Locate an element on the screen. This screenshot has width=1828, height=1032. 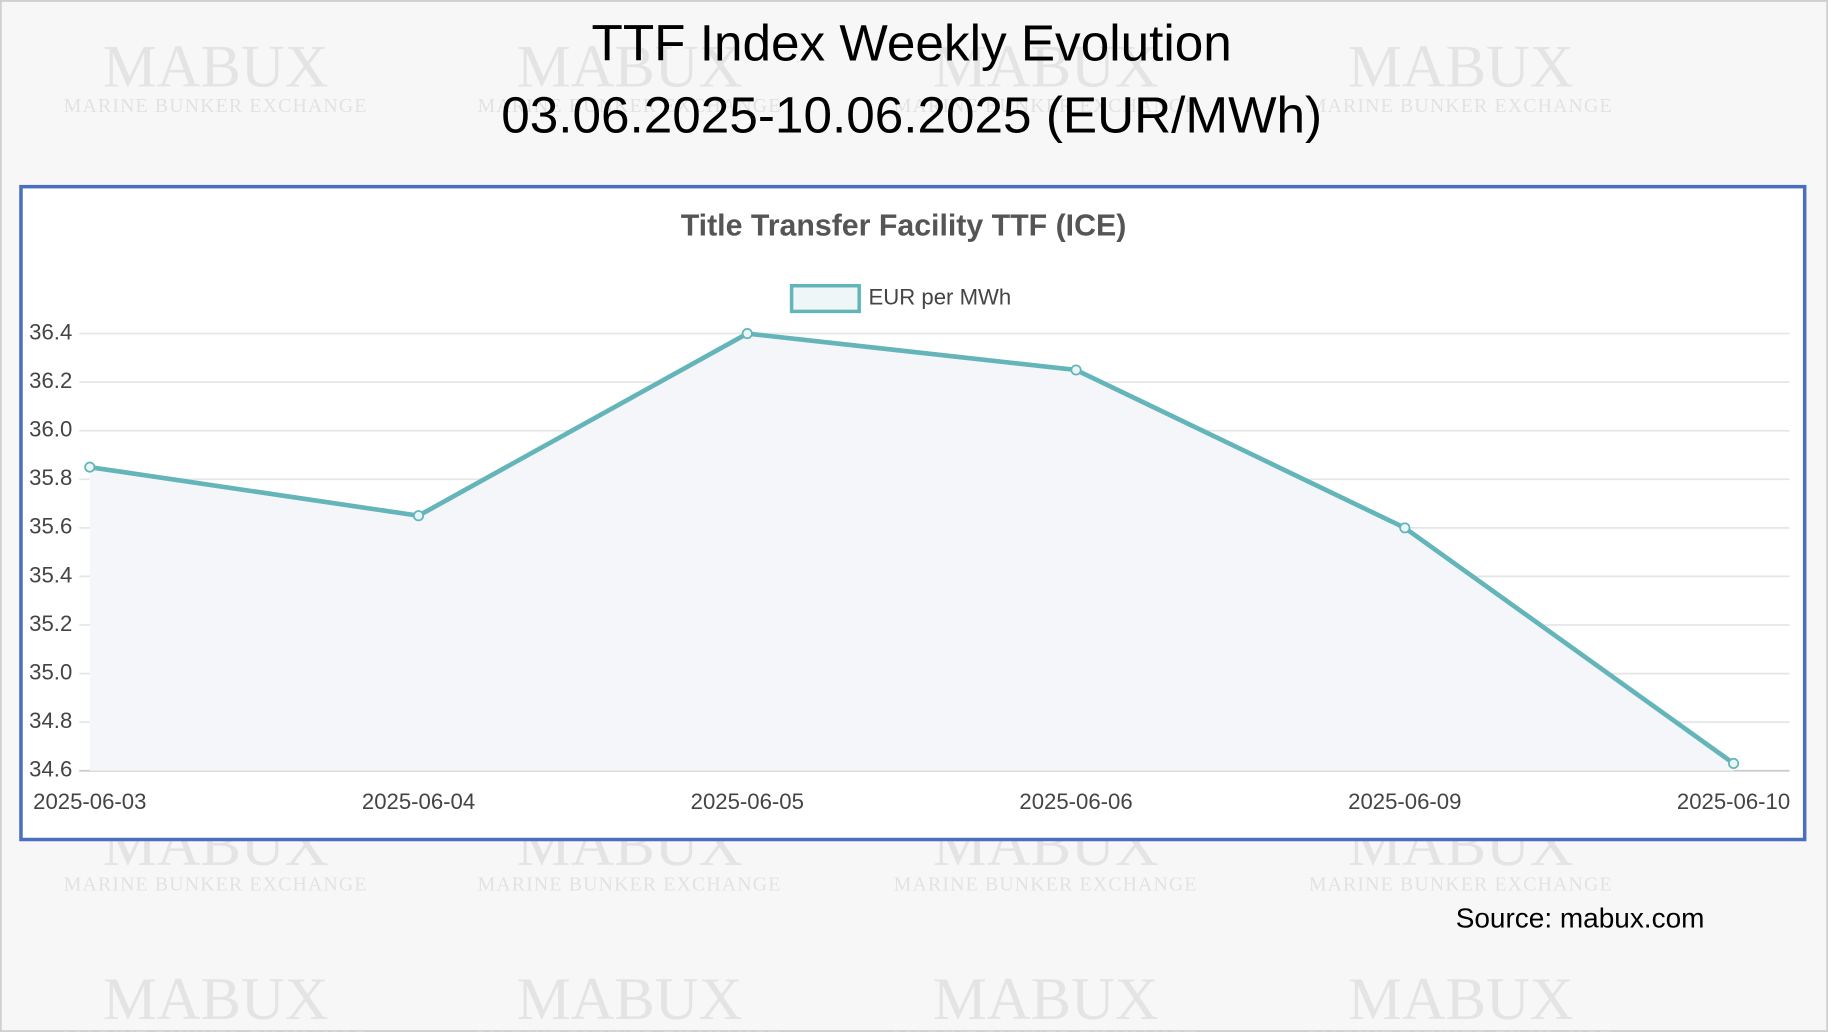
page-subtitle: 03.06.2025-10.06.2025 (EUR/MWh) is located at coordinates (911, 115).